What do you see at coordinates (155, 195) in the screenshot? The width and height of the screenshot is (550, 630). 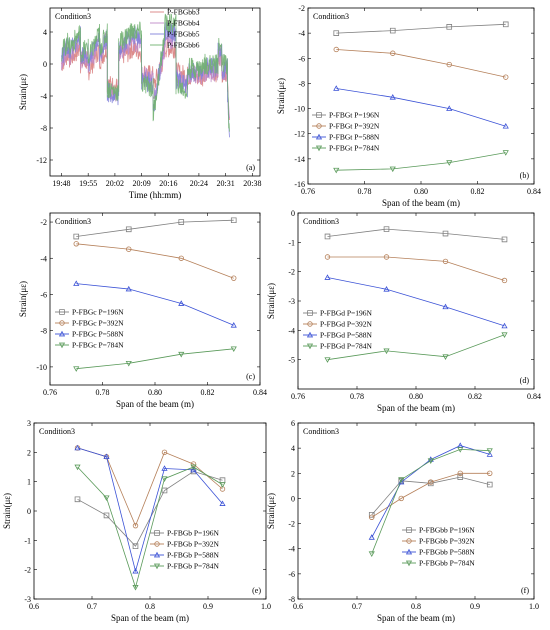 I see `x-axis-label: Time (hh:mm)` at bounding box center [155, 195].